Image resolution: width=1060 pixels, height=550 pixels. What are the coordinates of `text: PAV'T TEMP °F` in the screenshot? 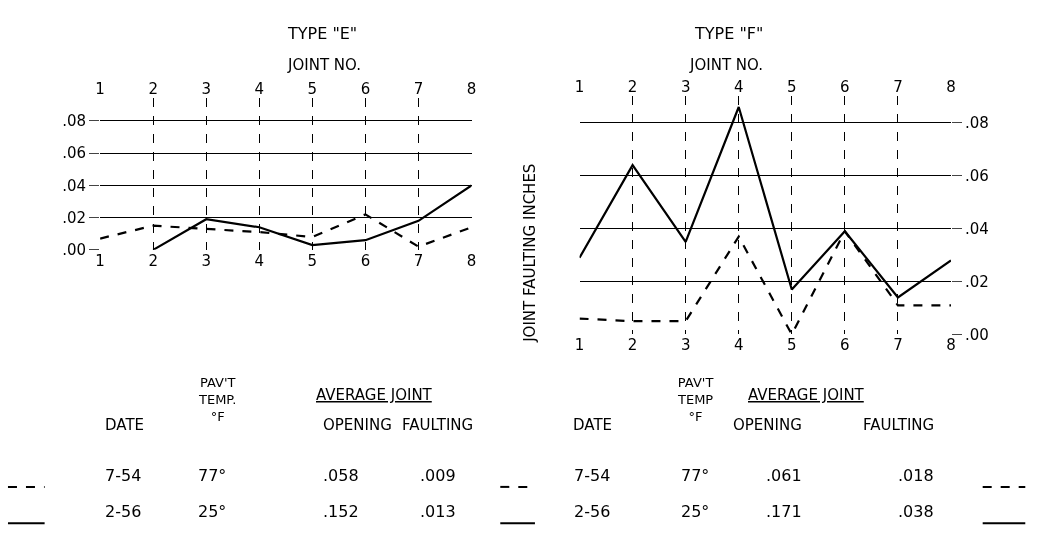 It's located at (695, 399).